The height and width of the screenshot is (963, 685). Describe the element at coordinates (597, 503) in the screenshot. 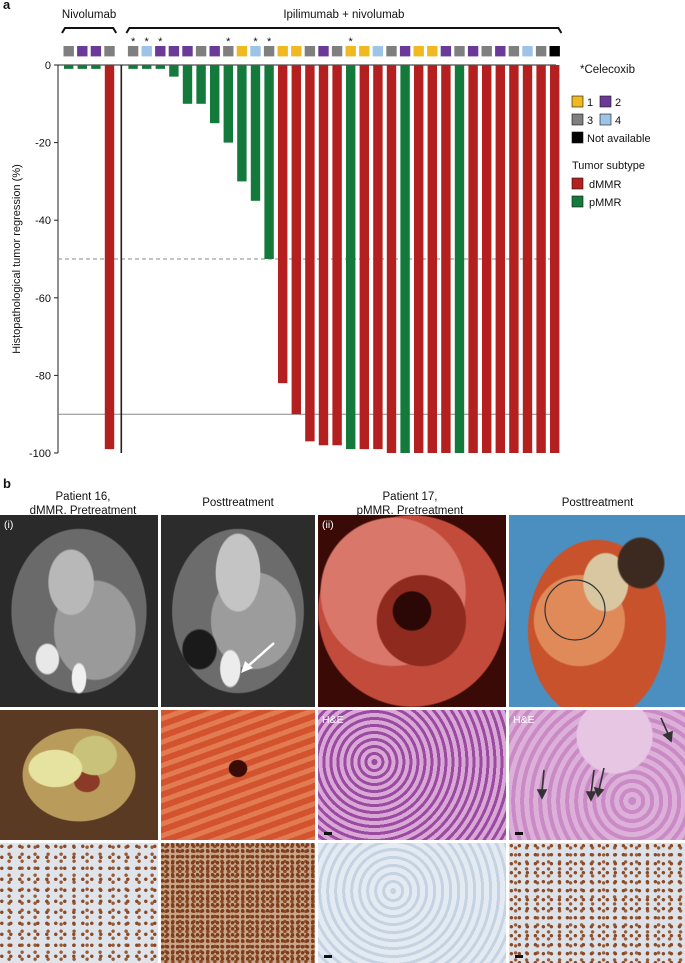

I see `col-header-patient17-post: Posttreatment` at that location.